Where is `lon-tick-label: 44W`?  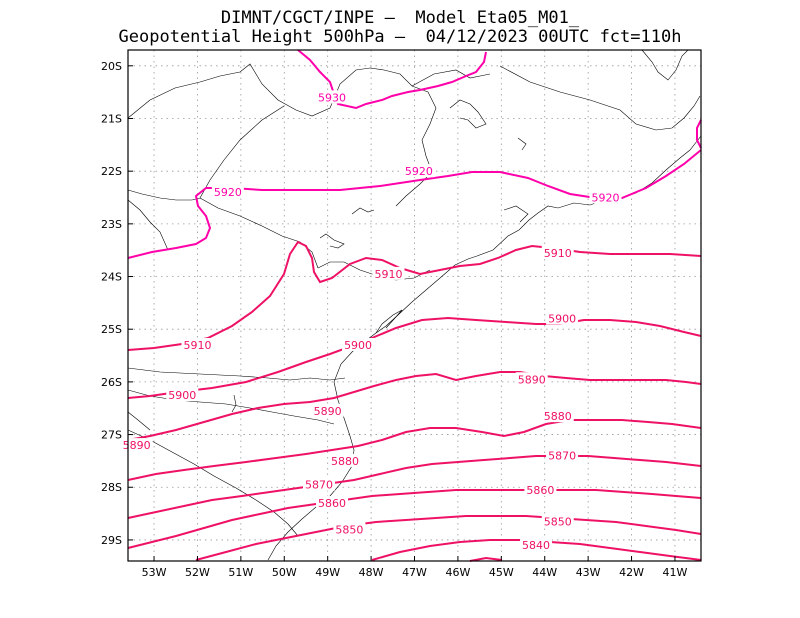 lon-tick-label: 44W is located at coordinates (544, 572).